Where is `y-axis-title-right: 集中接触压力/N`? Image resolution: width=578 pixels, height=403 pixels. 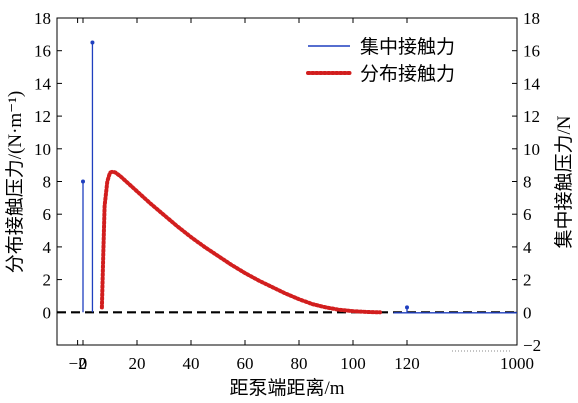
y-axis-title-right: 集中接触压力/N is located at coordinates (564, 181).